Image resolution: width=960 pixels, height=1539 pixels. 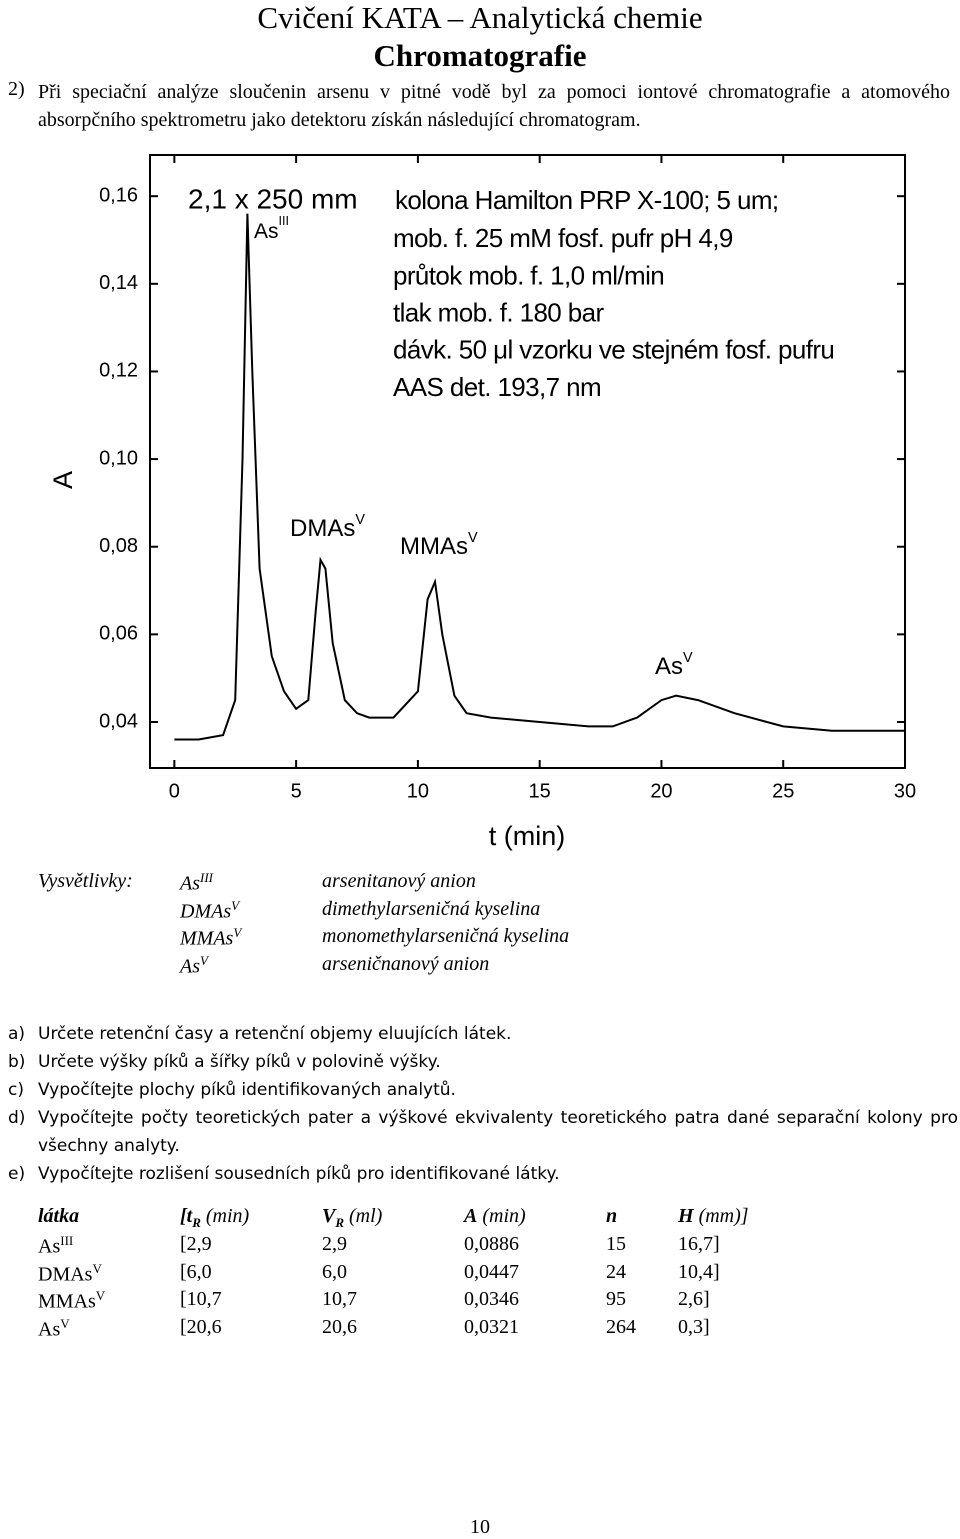 What do you see at coordinates (201, 1299) in the screenshot?
I see `table-cell: [10,7` at bounding box center [201, 1299].